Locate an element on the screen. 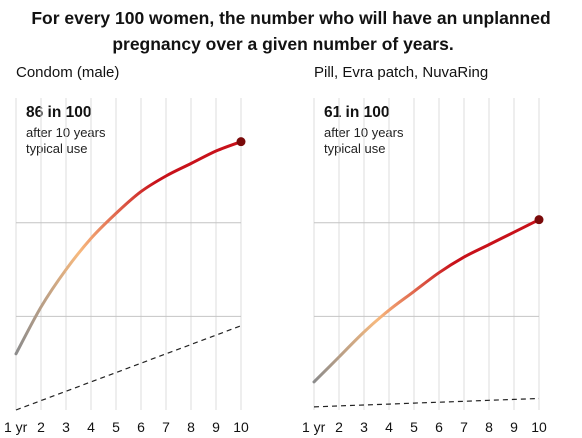 Image resolution: width=582 pixels, height=438 pixels. panel-title-pill: Pill, Evra patch, NuvaRing is located at coordinates (401, 72).